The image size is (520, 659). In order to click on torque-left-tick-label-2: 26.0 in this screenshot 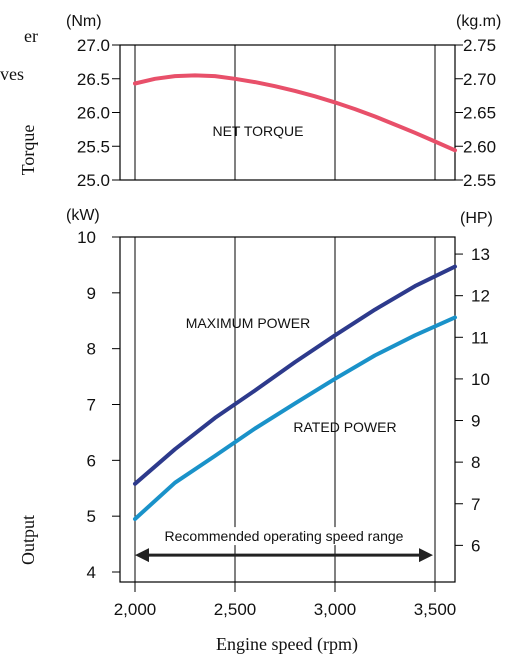, I will do `click(93, 113)`.